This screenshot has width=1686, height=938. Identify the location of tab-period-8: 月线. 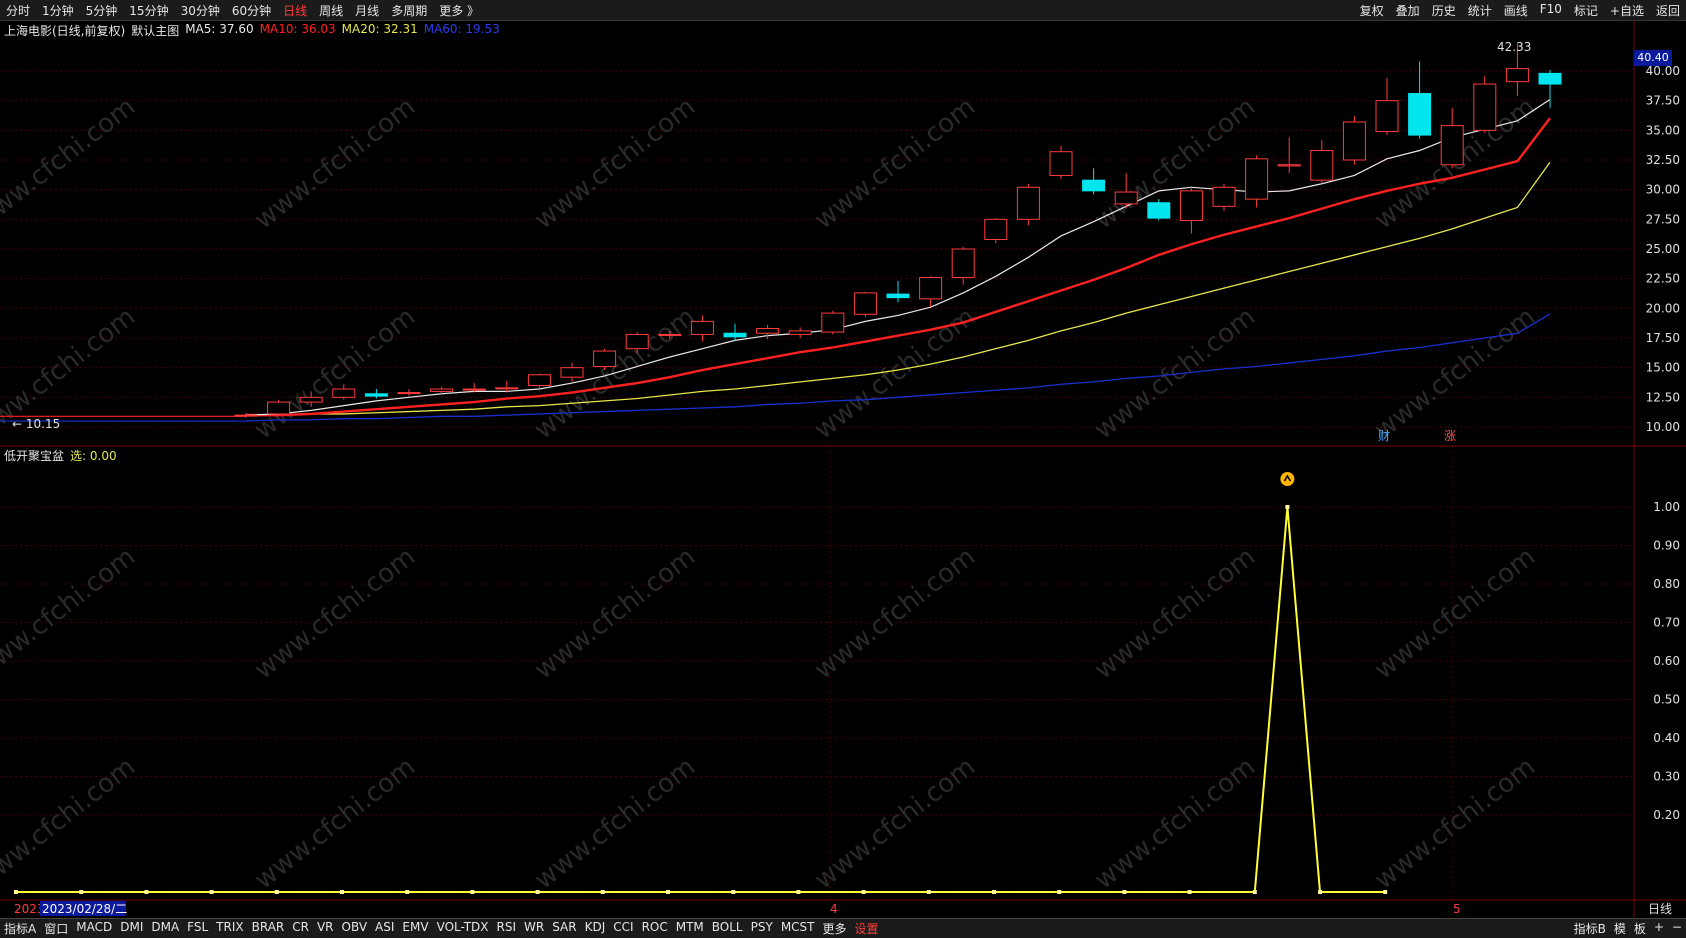
(367, 10).